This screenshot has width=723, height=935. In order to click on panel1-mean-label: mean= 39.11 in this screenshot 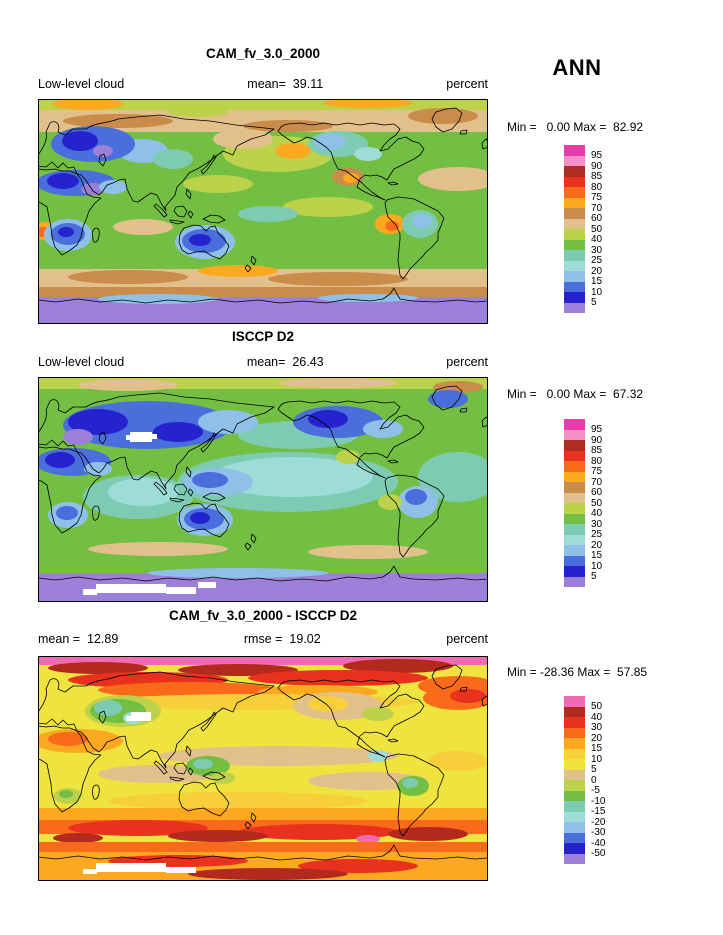, I will do `click(285, 84)`.